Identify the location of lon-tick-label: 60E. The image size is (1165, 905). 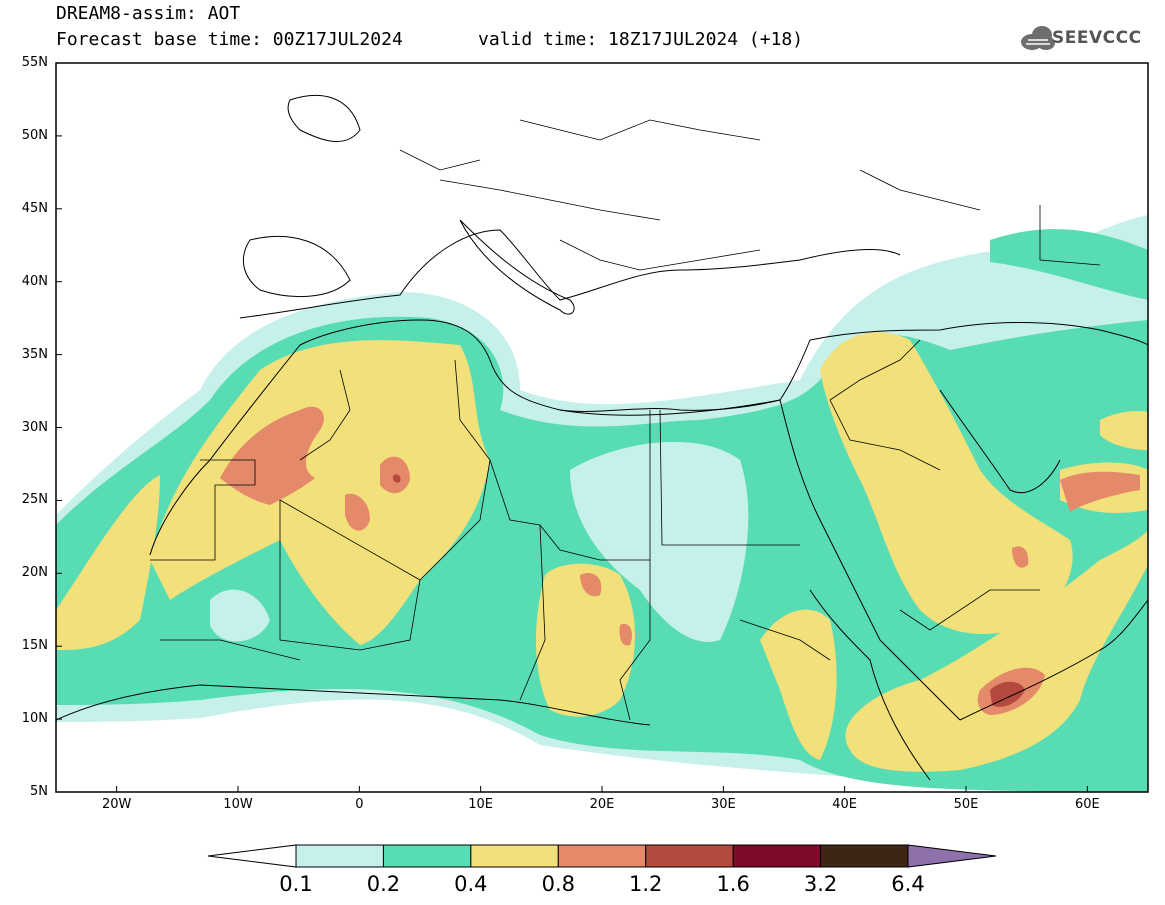
(1087, 804).